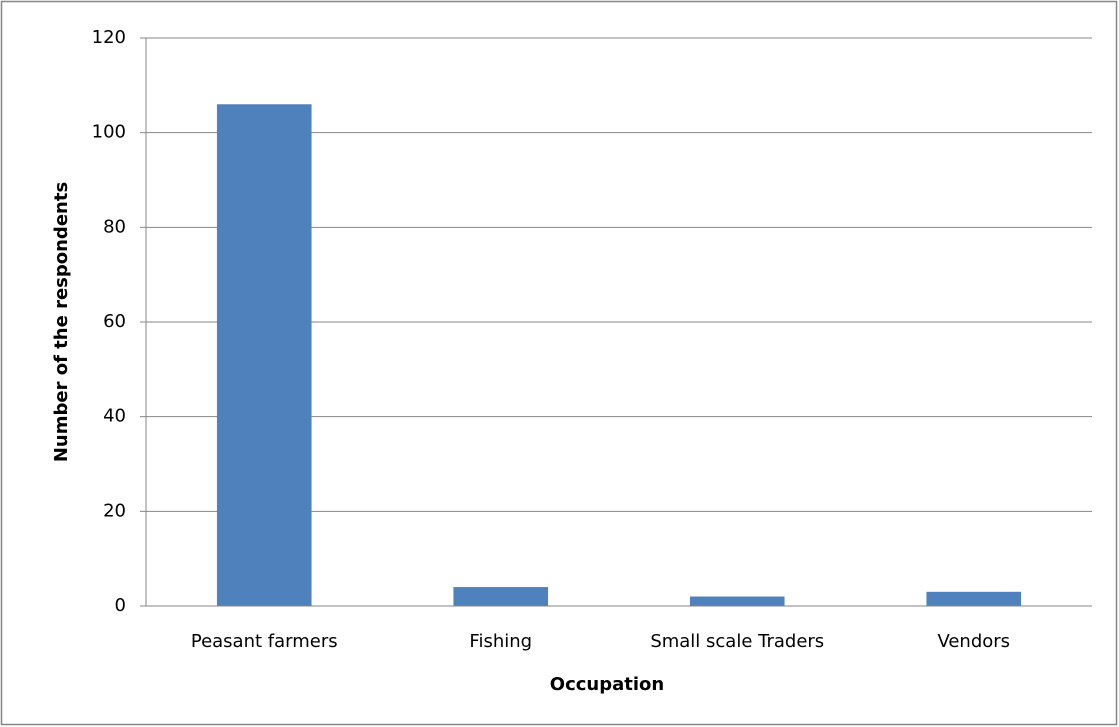 The width and height of the screenshot is (1119, 727). Describe the element at coordinates (973, 641) in the screenshot. I see `x-tick-label: Vendors` at that location.